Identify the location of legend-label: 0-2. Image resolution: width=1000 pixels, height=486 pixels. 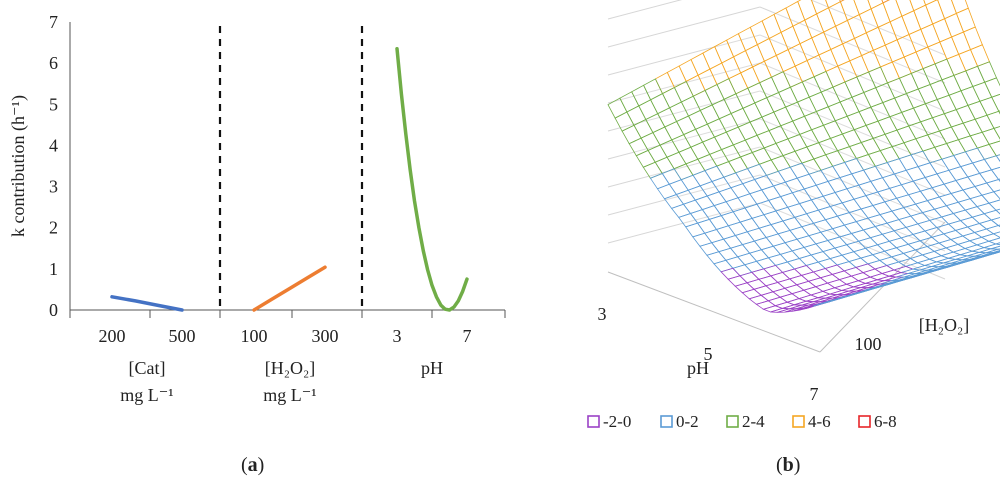
(687, 421).